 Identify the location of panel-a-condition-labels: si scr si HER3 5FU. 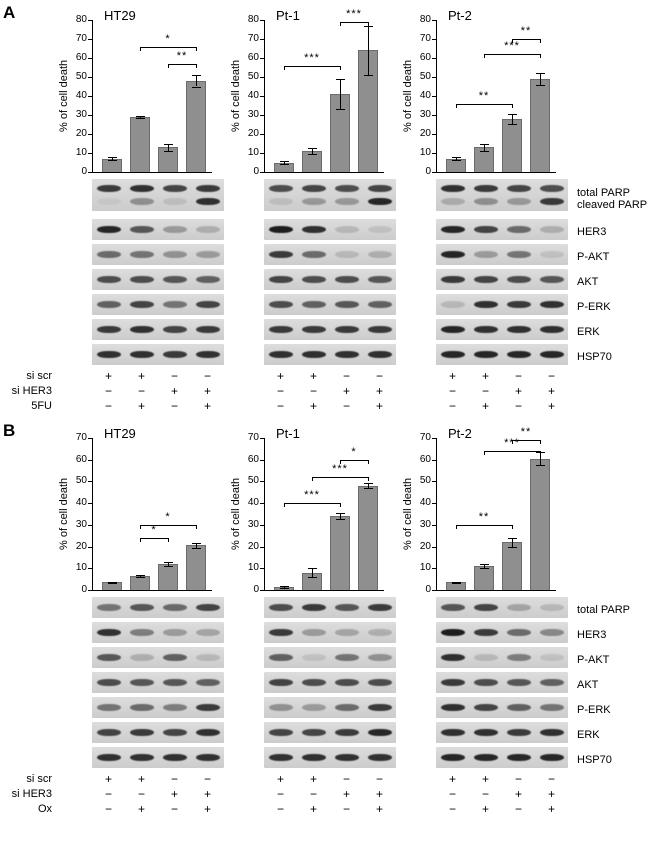
(28, 391).